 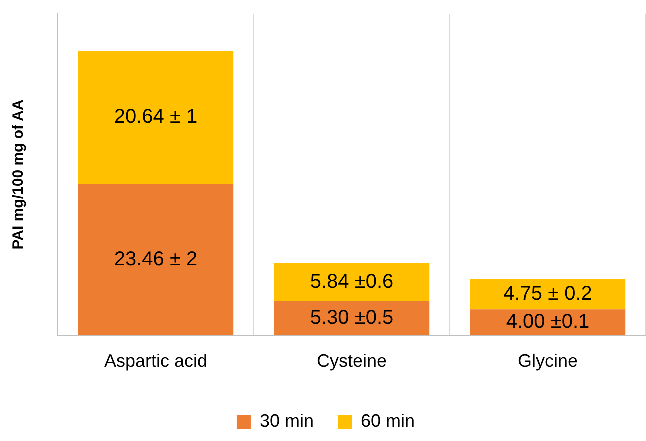 What do you see at coordinates (548, 361) in the screenshot?
I see `x-tick-label: Glycine` at bounding box center [548, 361].